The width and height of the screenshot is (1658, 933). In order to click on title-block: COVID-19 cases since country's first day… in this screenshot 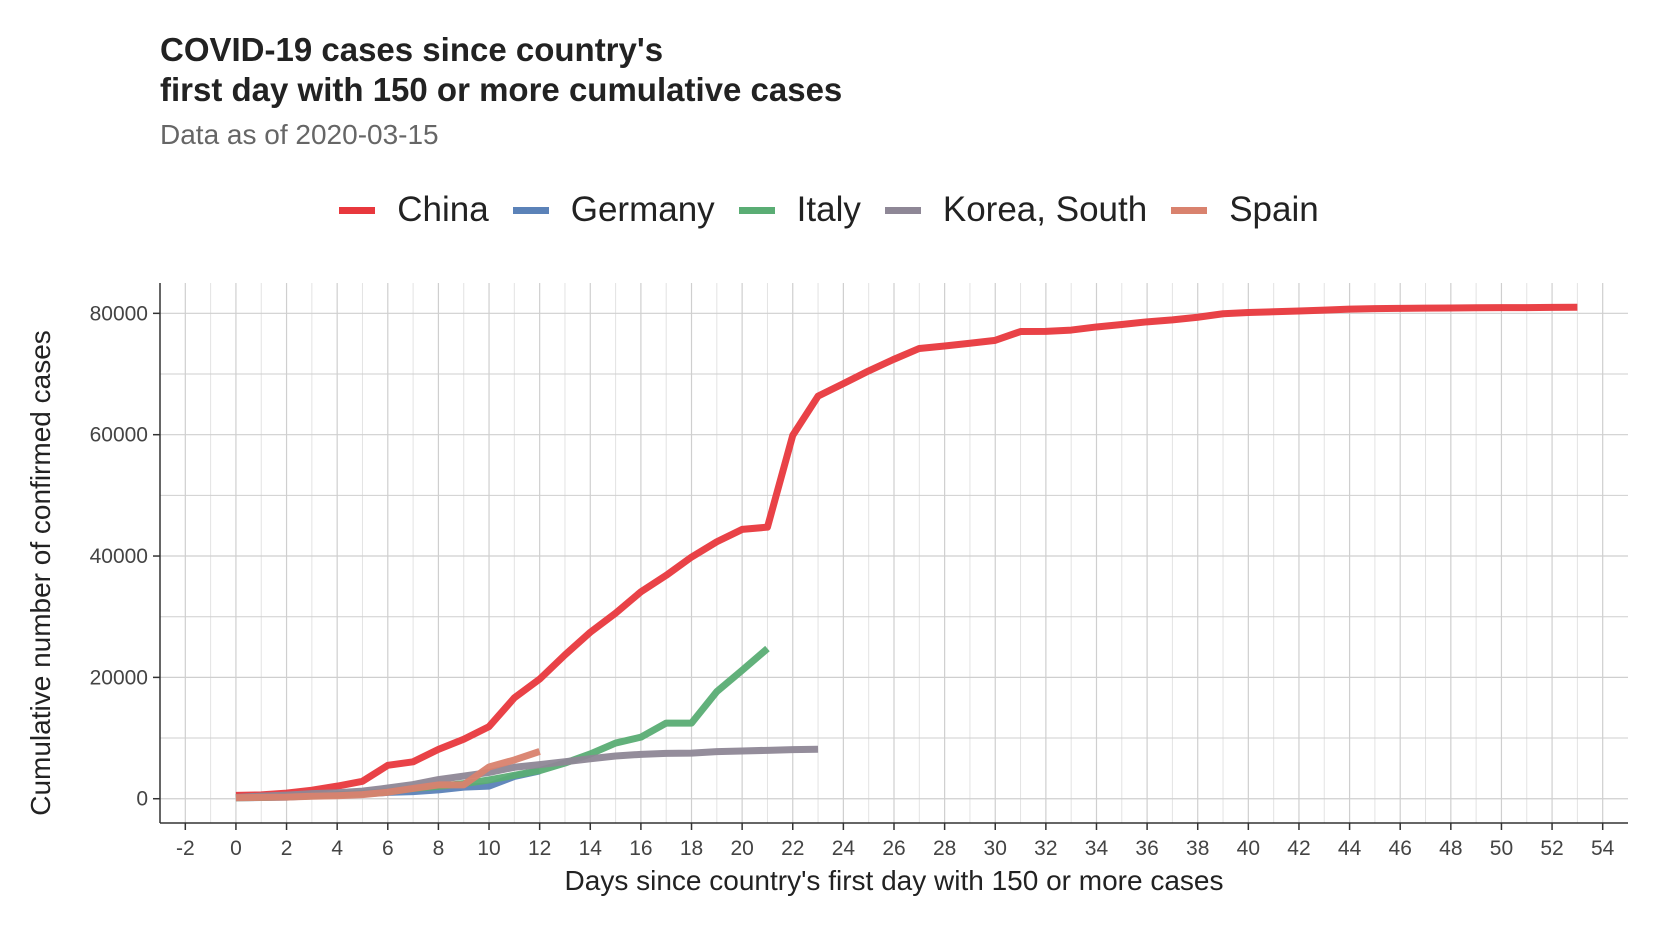, I will do `click(501, 91)`.